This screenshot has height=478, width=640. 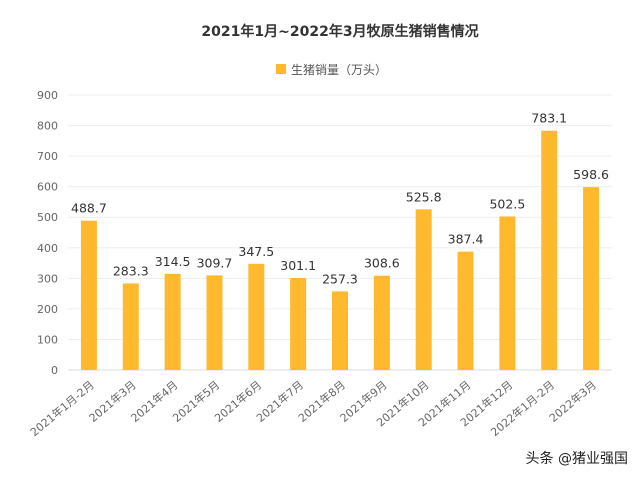 I want to click on y-tick-label: 900, so click(x=47, y=95).